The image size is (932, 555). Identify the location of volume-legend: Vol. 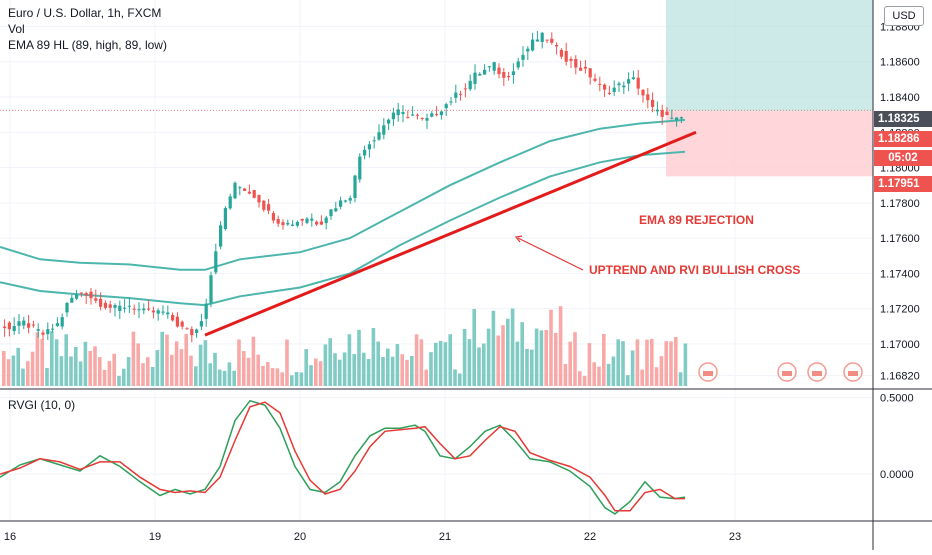
(16, 29).